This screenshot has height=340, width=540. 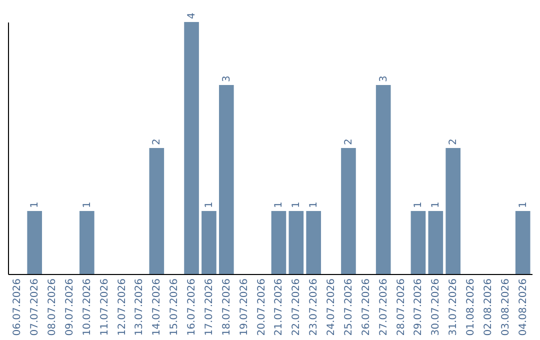 I want to click on x-tick-label: 23.07.2026, so click(x=314, y=307).